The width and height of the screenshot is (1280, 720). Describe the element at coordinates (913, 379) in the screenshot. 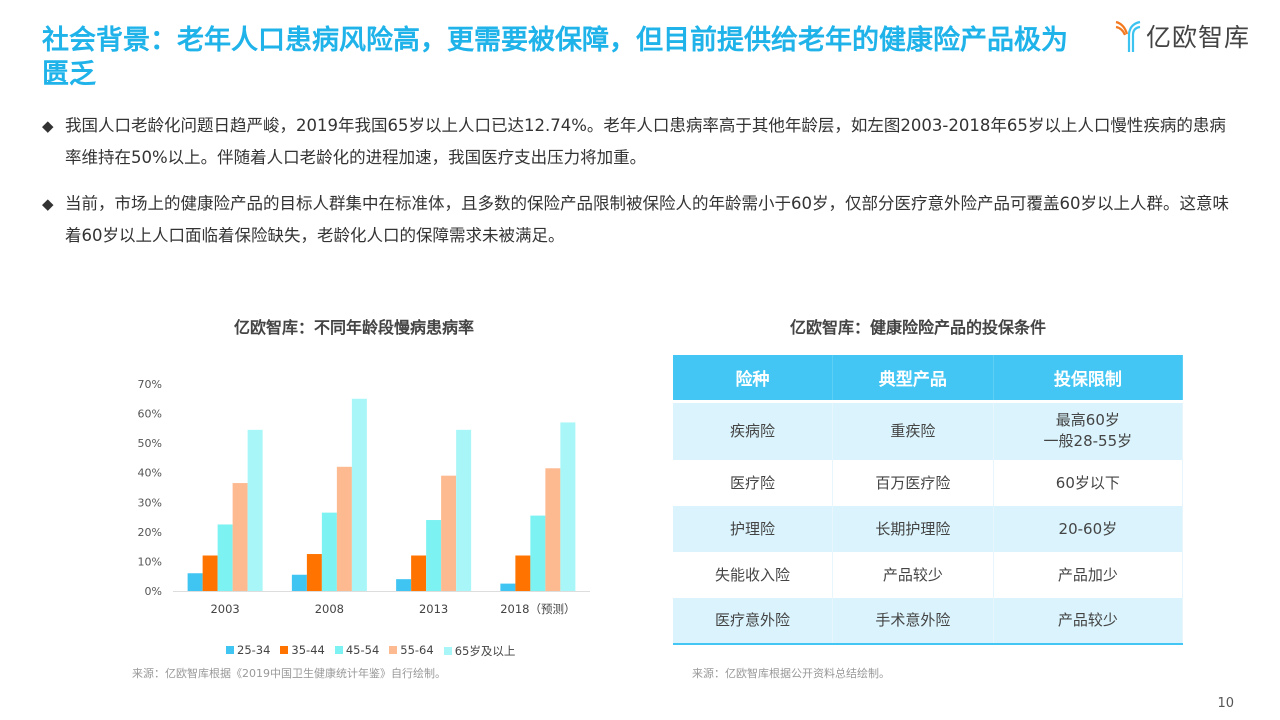

I see `table-header: 典型产品` at that location.